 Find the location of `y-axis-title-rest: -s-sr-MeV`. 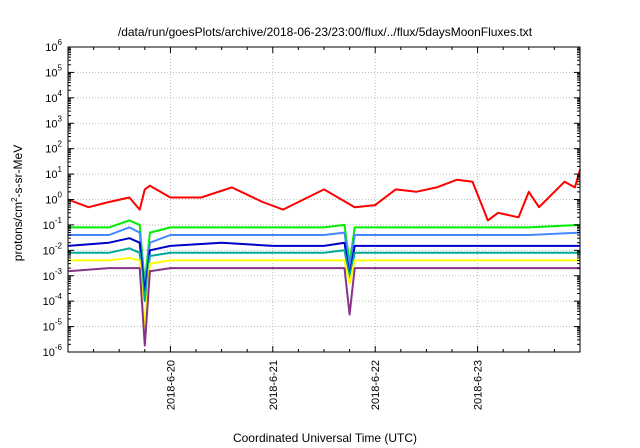

y-axis-title-rest: -s-sr-MeV is located at coordinates (18, 171).